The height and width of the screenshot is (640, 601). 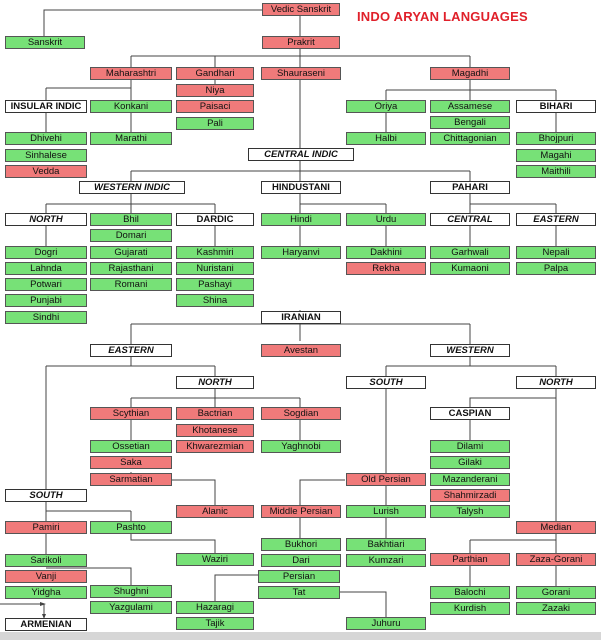 What do you see at coordinates (470, 511) in the screenshot?
I see `node-talysh: Talysh` at bounding box center [470, 511].